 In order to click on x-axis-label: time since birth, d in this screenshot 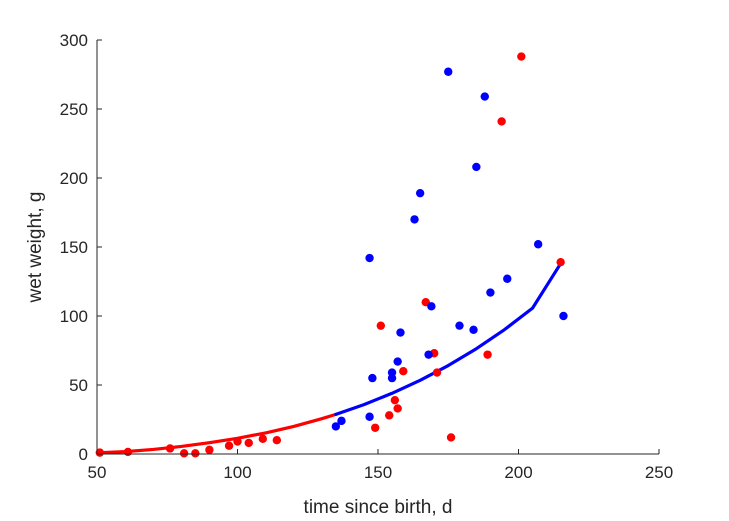, I will do `click(378, 507)`.